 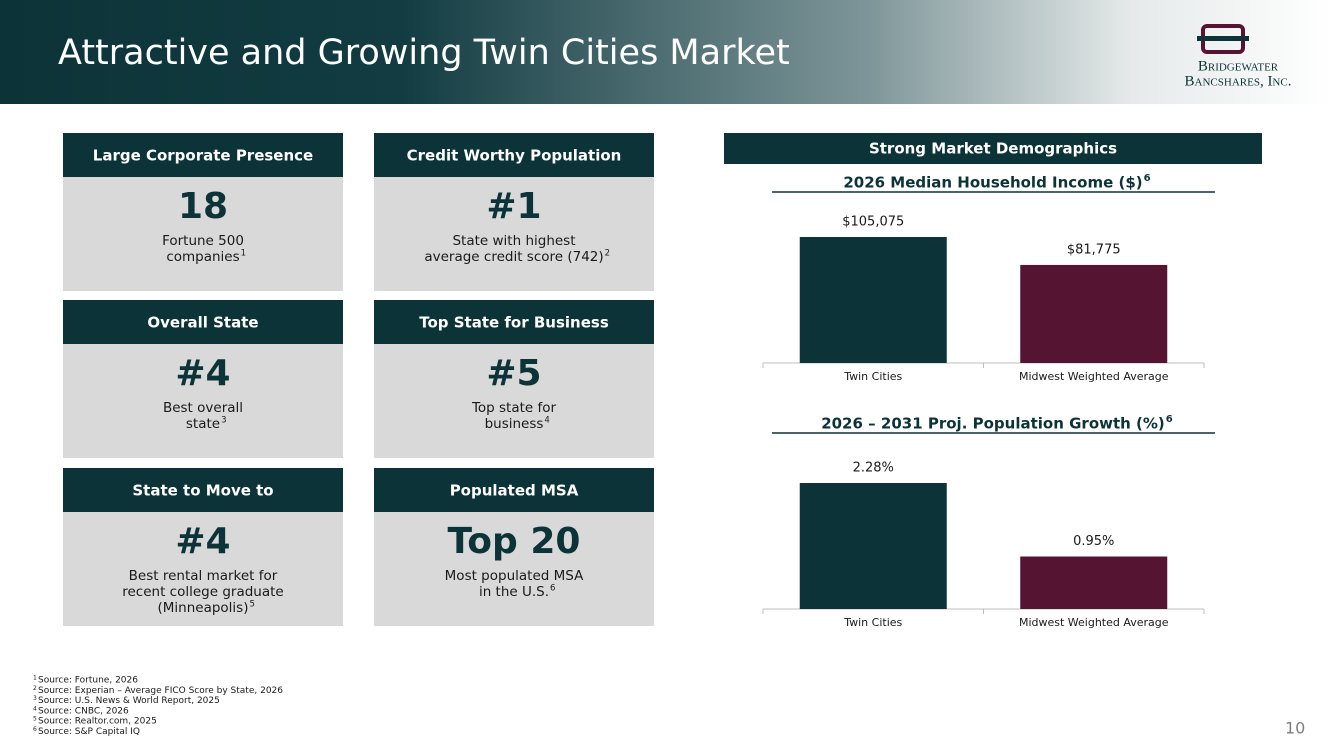 I want to click on footnote-text: Source: Fortune, 2026, so click(x=88, y=681).